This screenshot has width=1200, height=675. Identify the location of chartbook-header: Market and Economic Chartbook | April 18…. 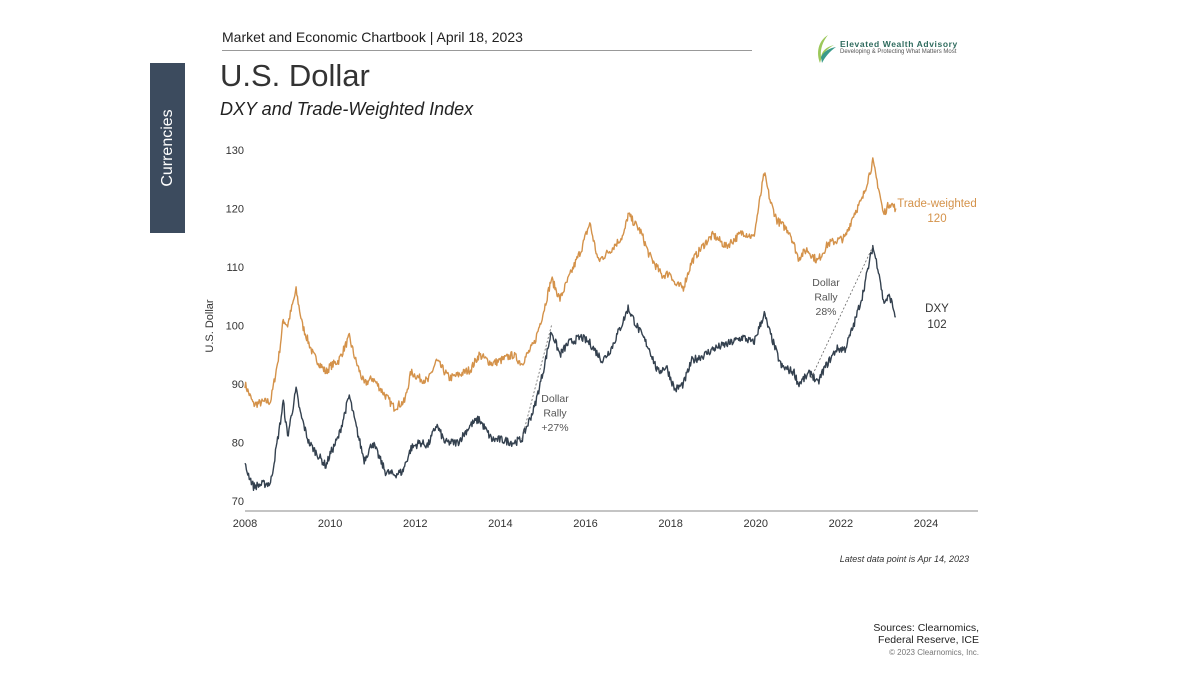
(372, 37).